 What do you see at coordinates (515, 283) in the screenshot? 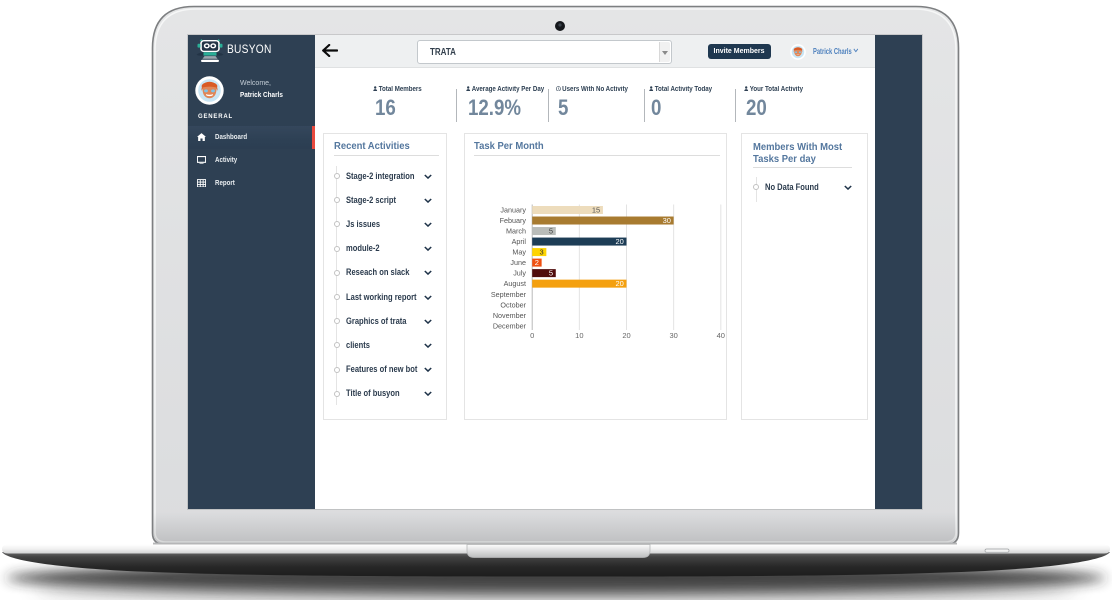
I see `svg-text: August` at bounding box center [515, 283].